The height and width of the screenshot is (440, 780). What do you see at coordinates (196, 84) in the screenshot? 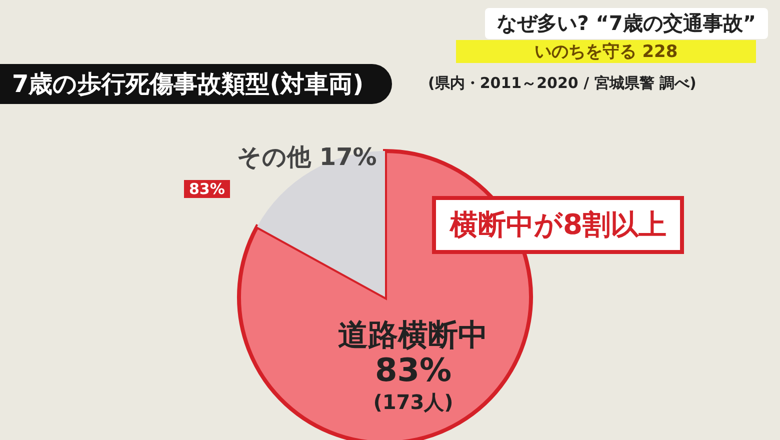
I see `chart-title: 7歳の歩行死傷事故類型(対車両)` at bounding box center [196, 84].